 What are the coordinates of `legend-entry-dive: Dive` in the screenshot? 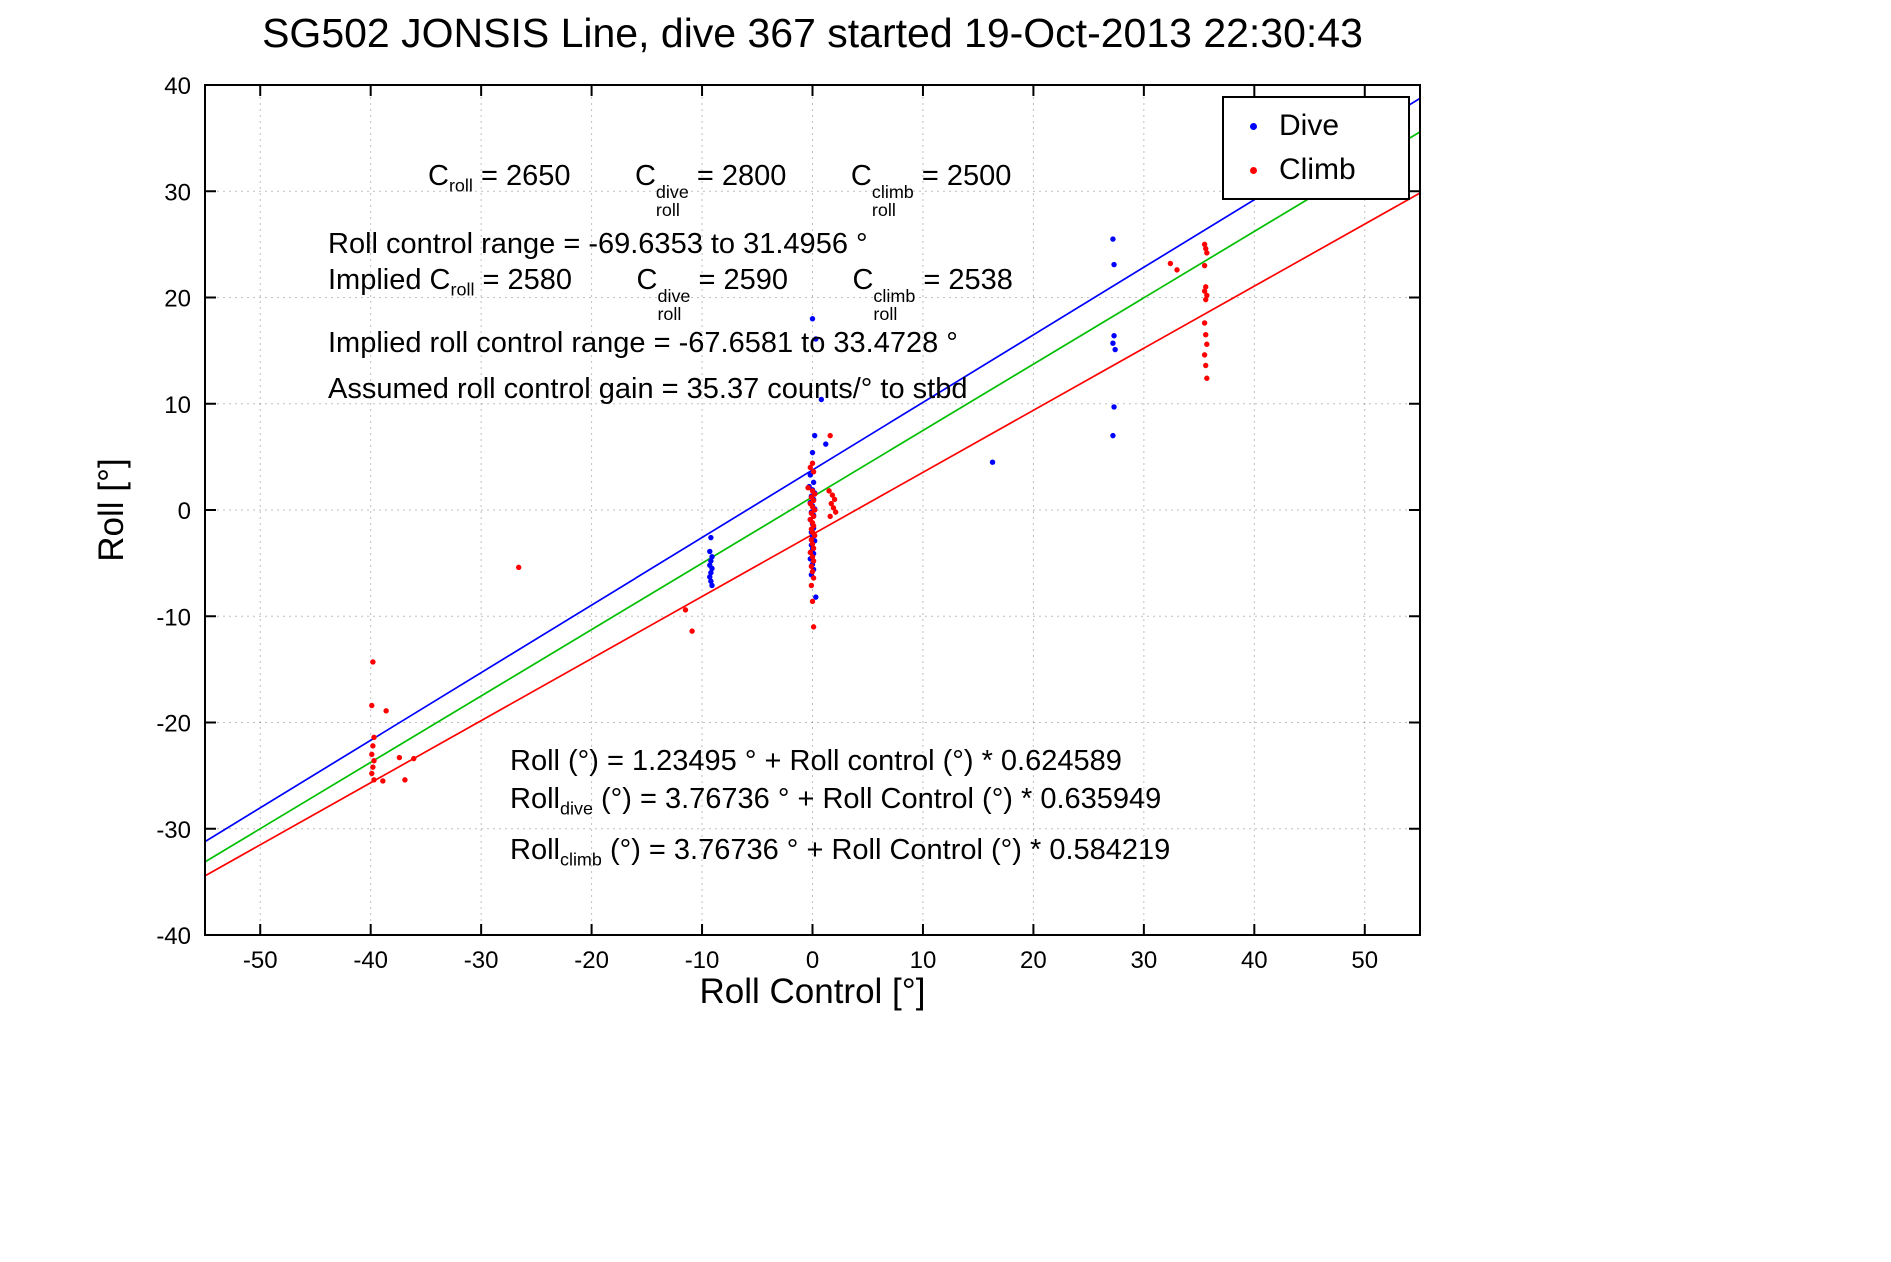 It's located at (1329, 126).